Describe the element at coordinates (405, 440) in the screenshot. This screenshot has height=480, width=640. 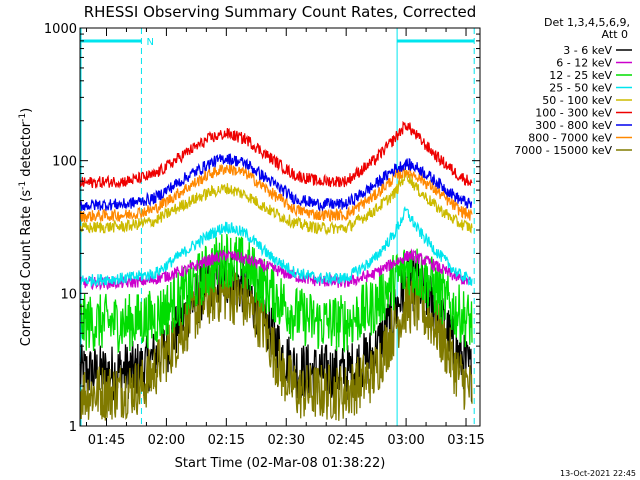
I see `x-tick-label-5: 03:00` at that location.